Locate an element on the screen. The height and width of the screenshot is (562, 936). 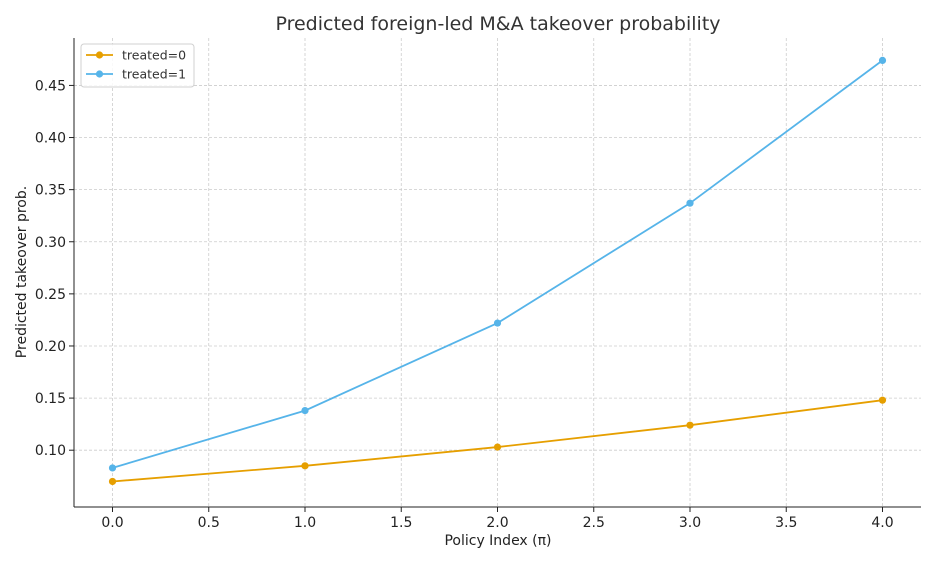
x-tick-label: 0.0 is located at coordinates (112, 523).